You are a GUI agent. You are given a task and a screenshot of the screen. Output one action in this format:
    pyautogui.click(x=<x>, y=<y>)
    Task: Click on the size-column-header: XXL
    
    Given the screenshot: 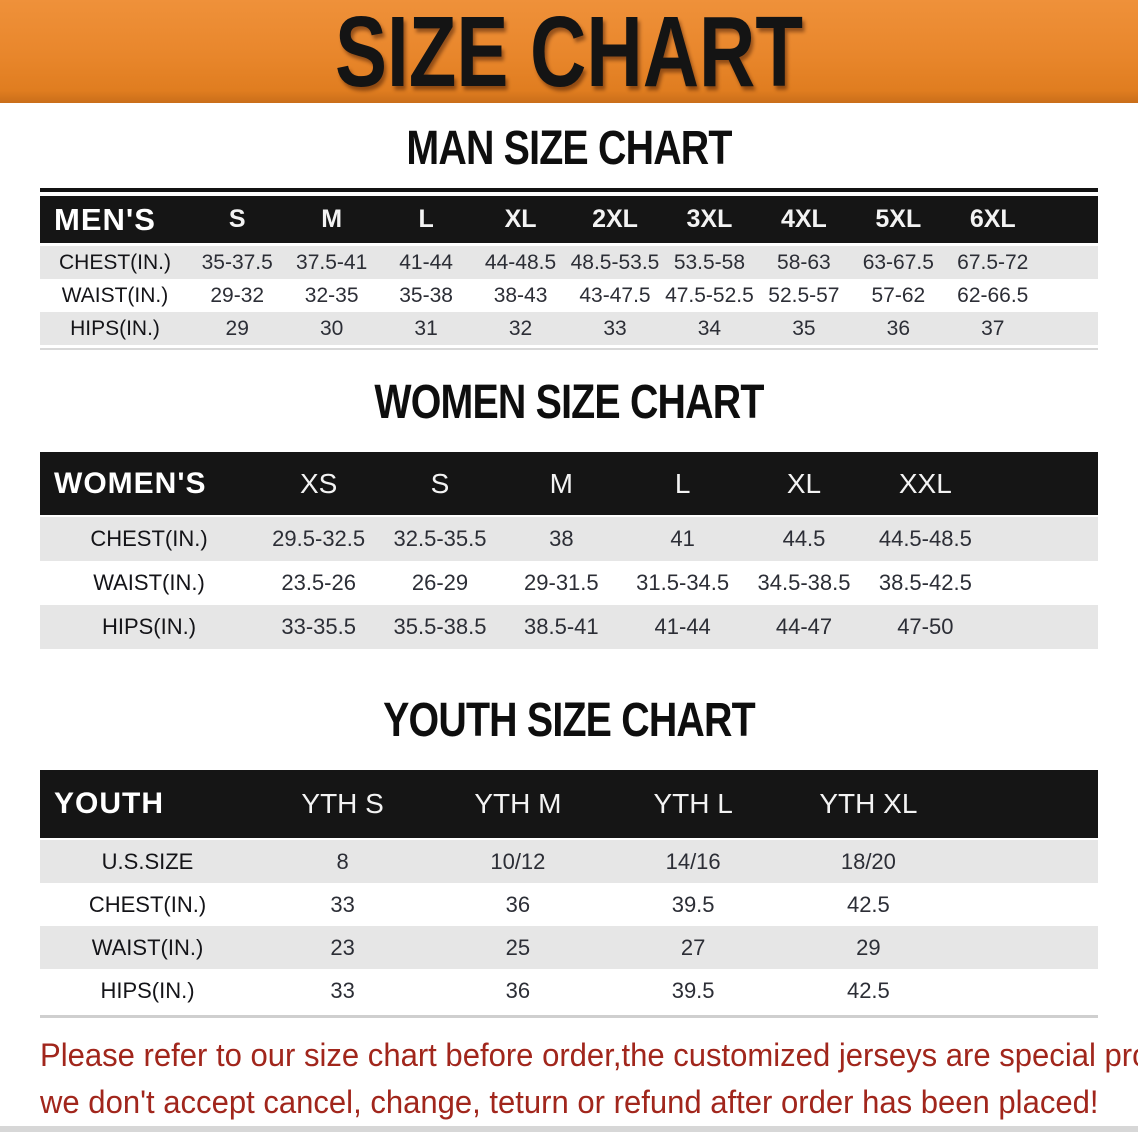 What is the action you would take?
    pyautogui.click(x=925, y=483)
    